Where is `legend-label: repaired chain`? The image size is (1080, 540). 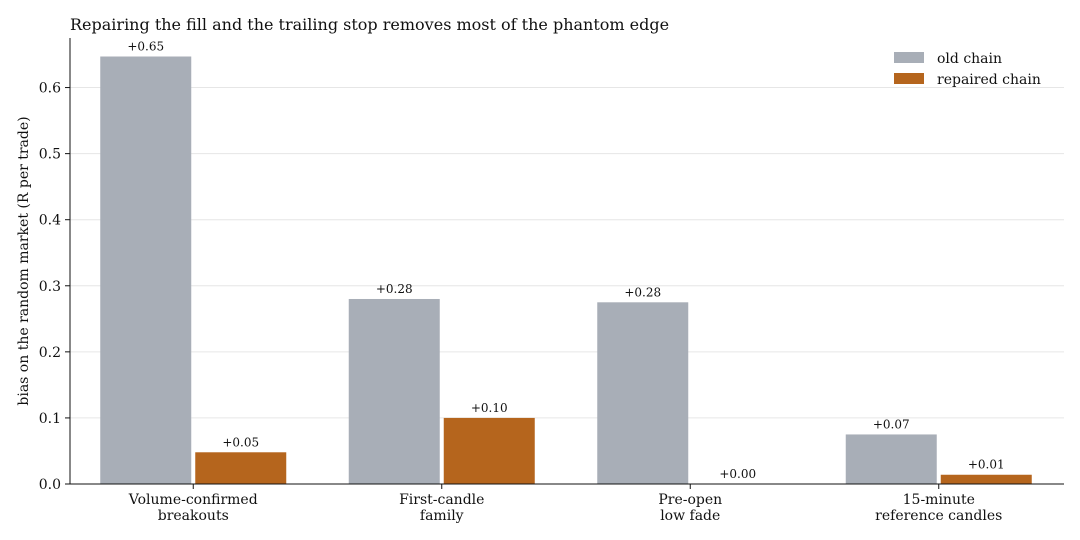
legend-label: repaired chain is located at coordinates (989, 80).